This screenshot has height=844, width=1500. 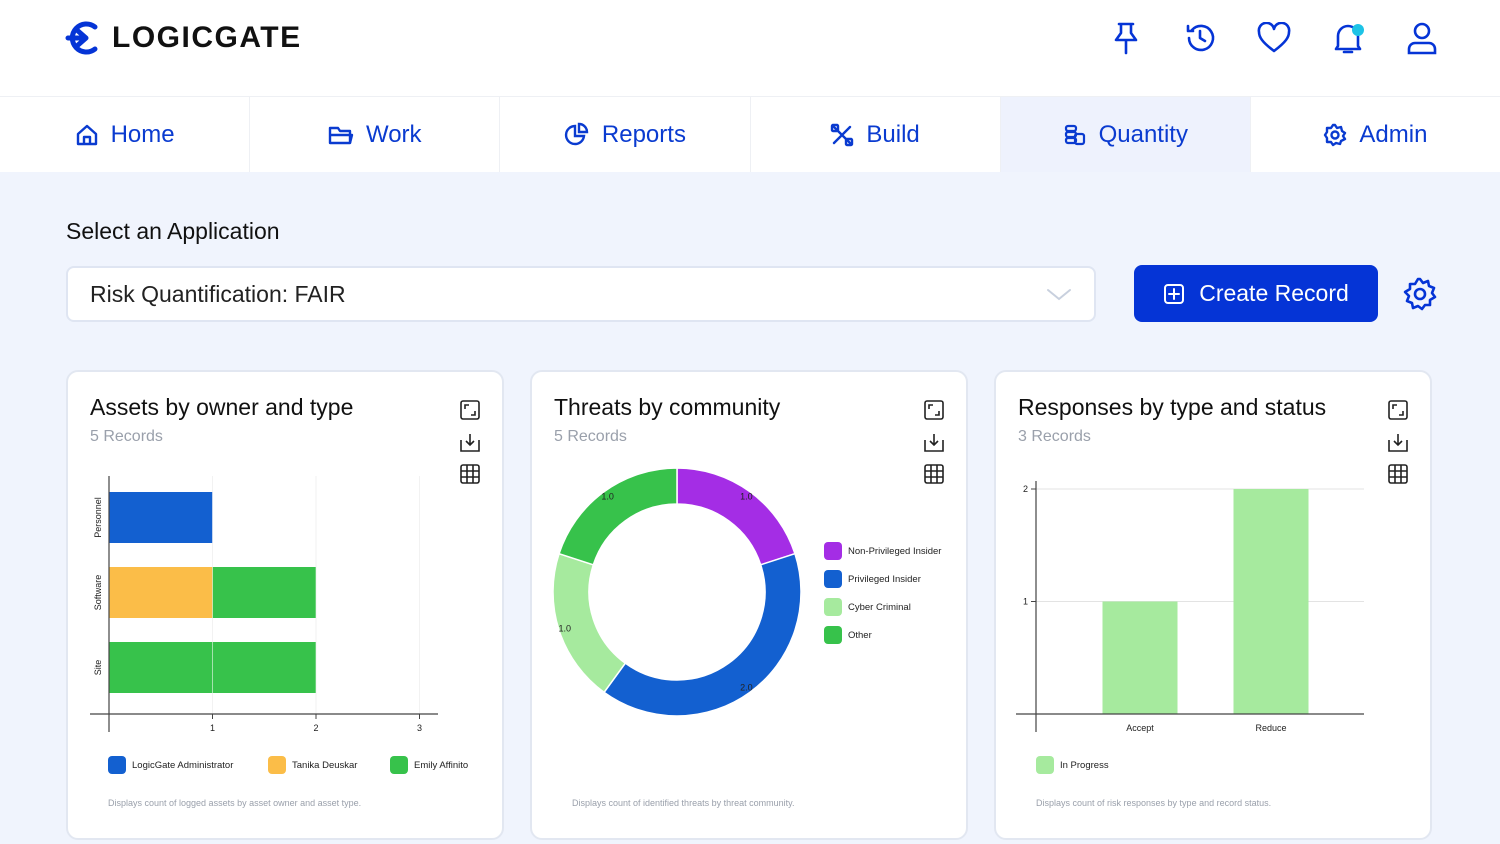 I want to click on legend-item: Emily Affinito, so click(x=429, y=765).